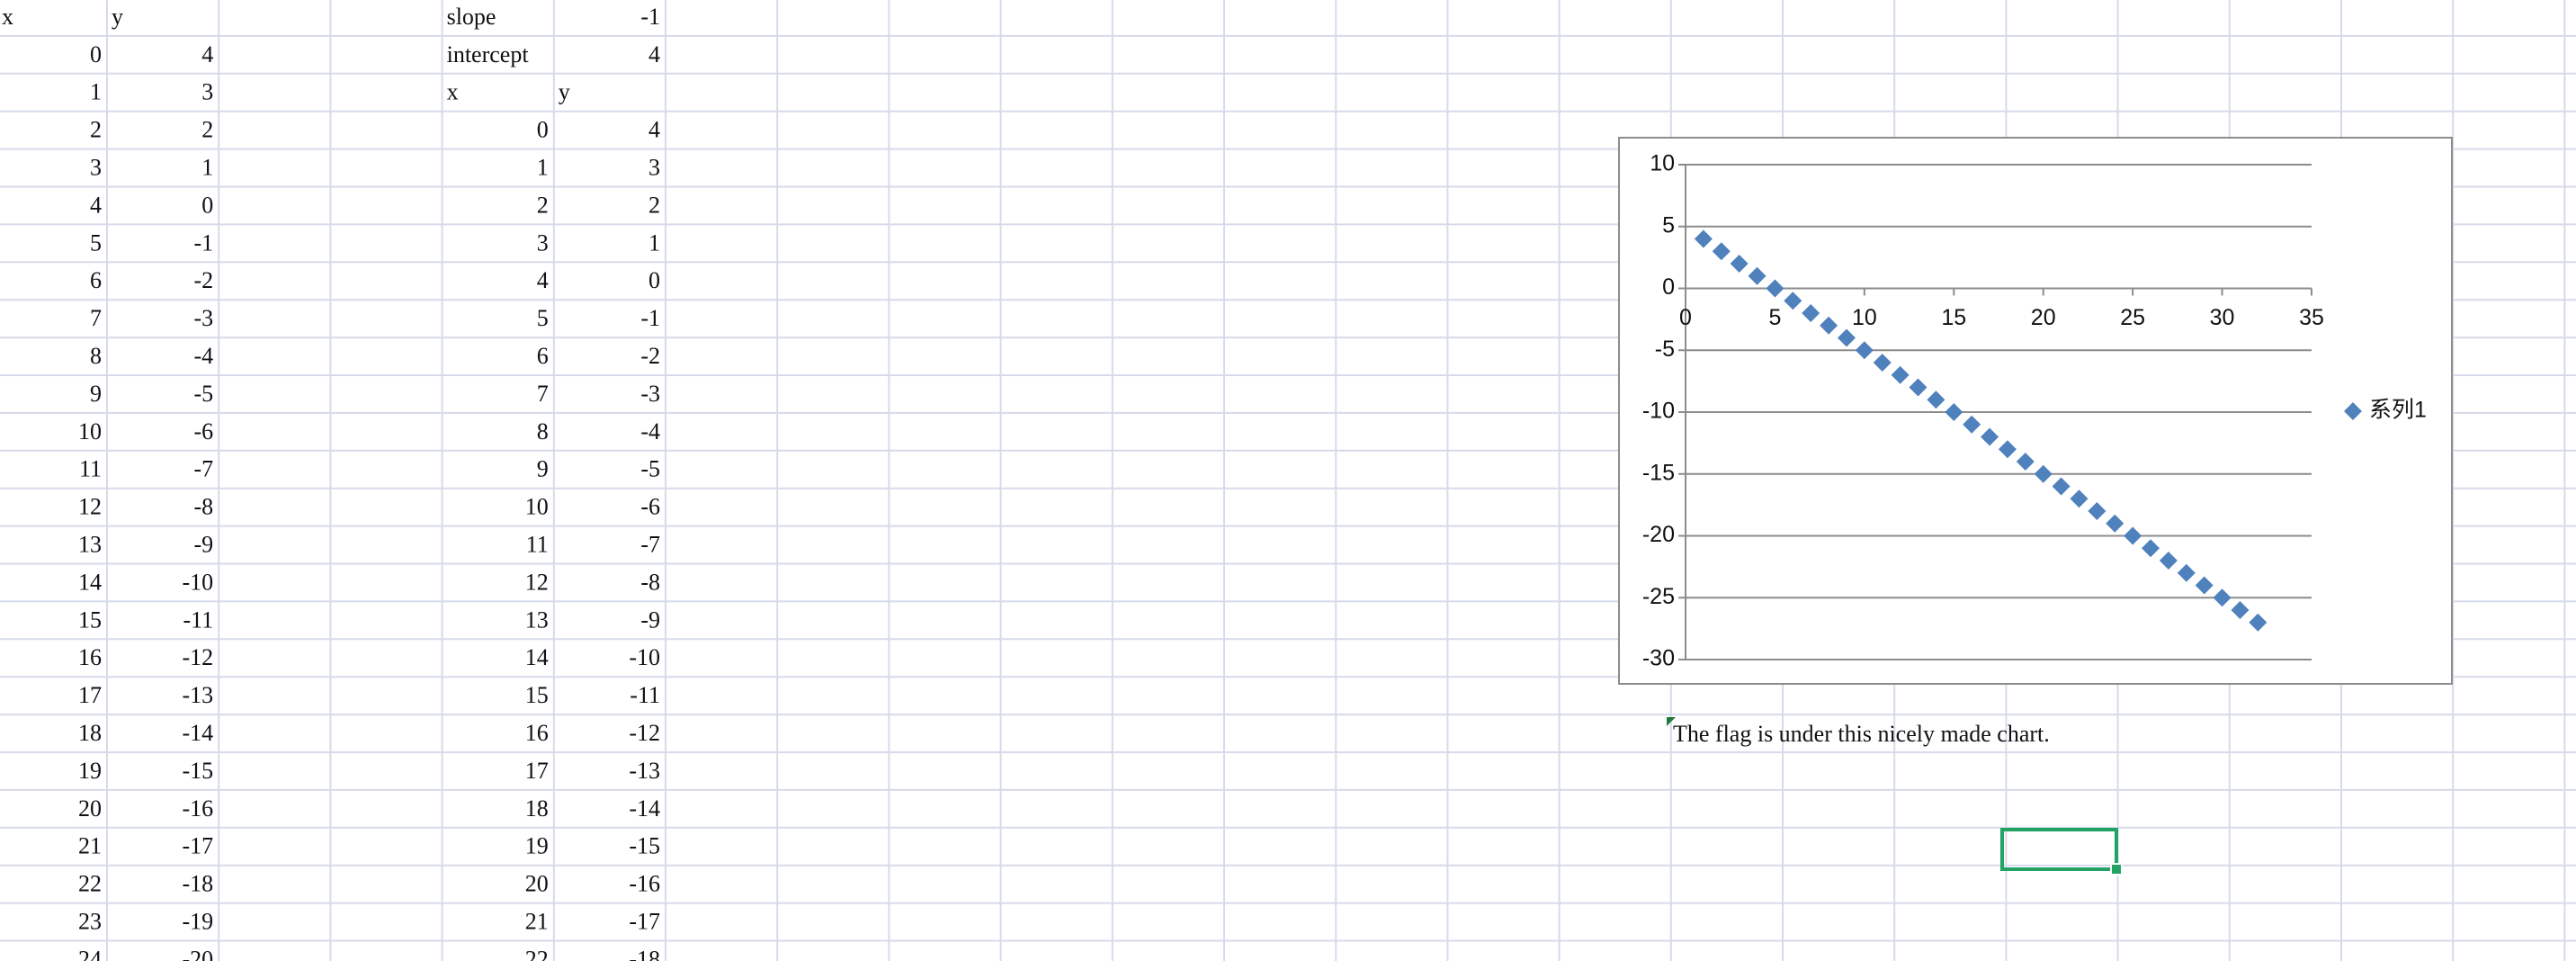  Describe the element at coordinates (90, 922) in the screenshot. I see `cell-number: 23` at that location.